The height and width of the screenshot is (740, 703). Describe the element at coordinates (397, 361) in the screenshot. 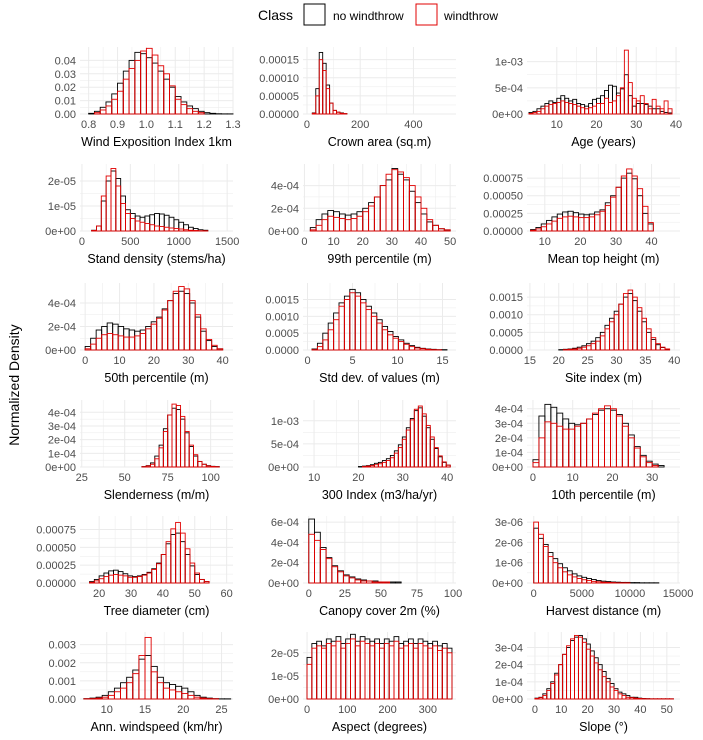

I see `x-tick-label: 10` at that location.